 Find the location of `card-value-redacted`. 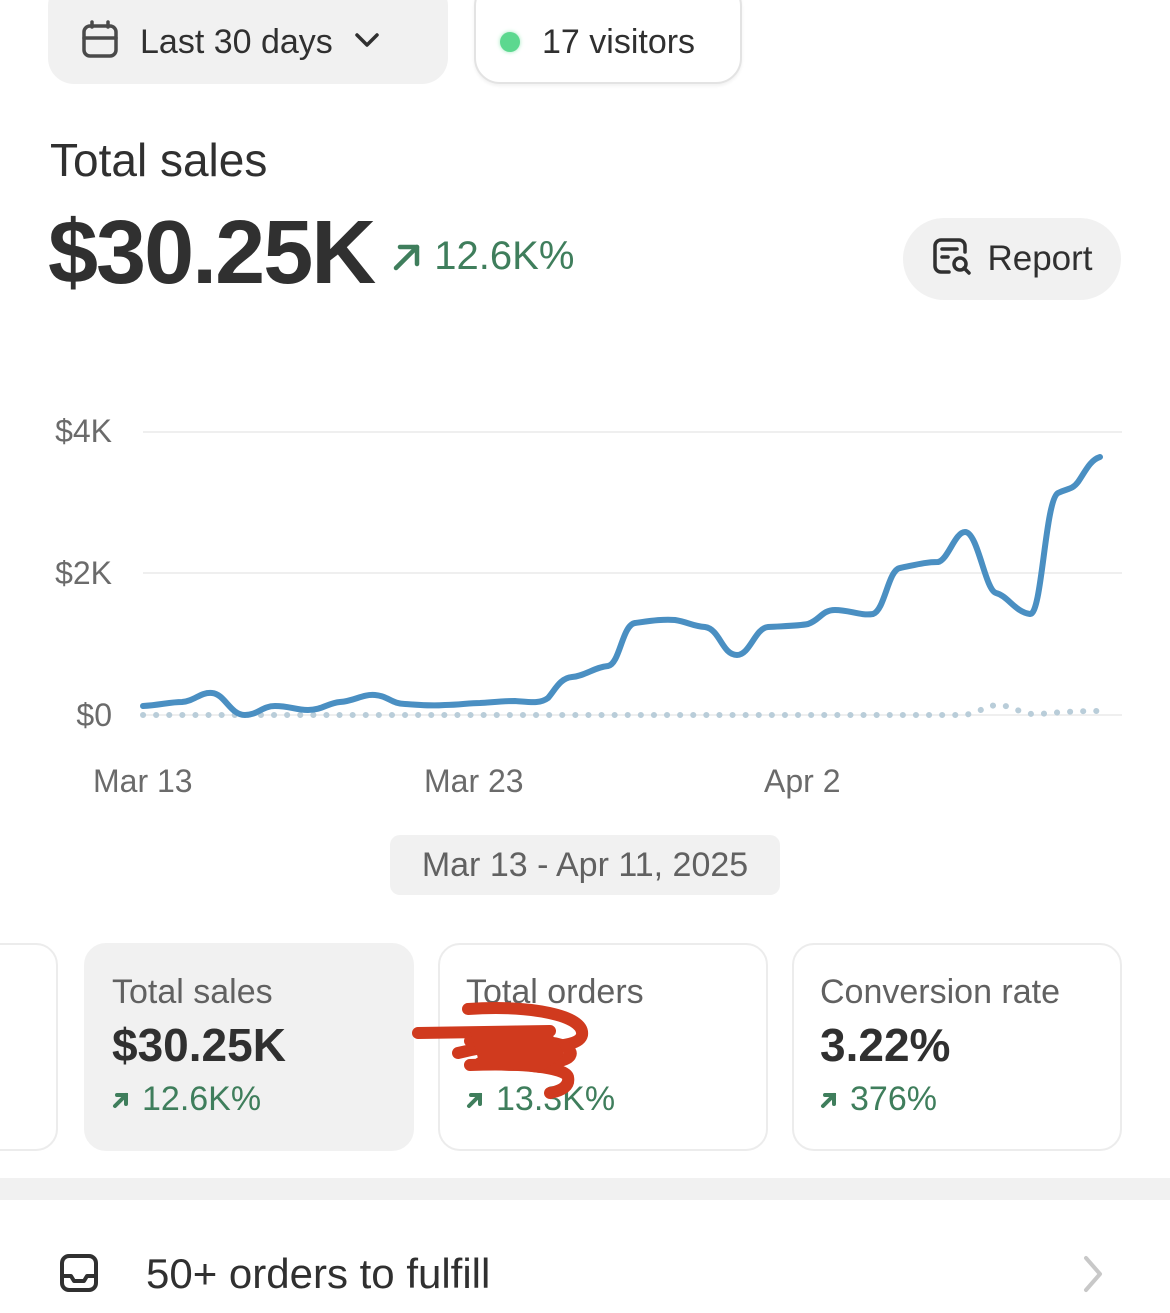

card-value-redacted is located at coordinates (616, 1045).